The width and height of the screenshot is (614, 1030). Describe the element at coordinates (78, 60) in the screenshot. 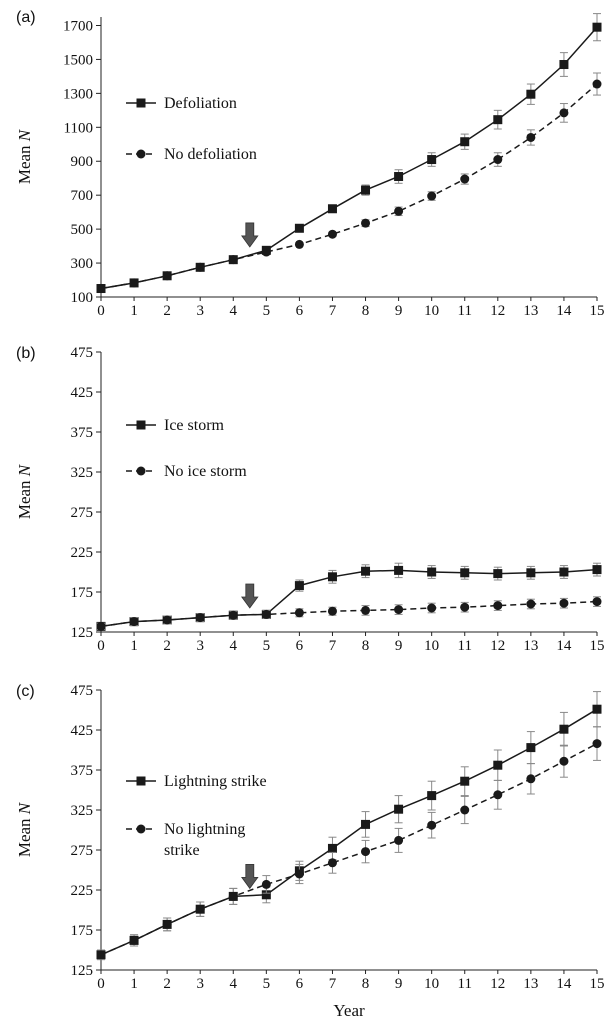

I see `y-tick-label: 1500` at that location.